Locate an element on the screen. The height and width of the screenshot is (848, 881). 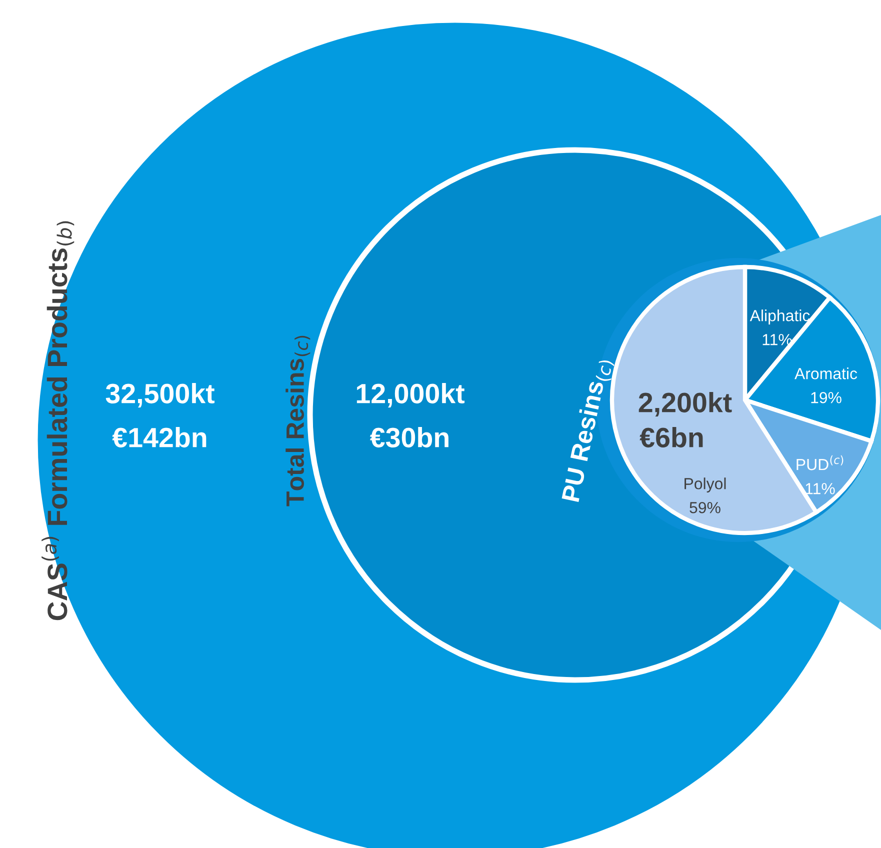
slice-label: Aromatic is located at coordinates (826, 374).